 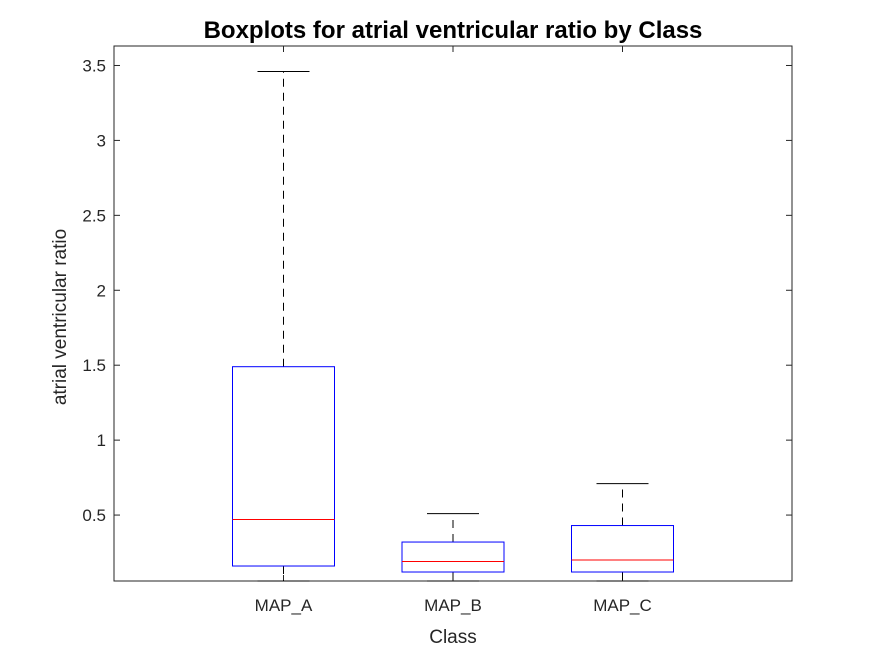 I want to click on y-tick-label: 1, so click(x=101, y=440).